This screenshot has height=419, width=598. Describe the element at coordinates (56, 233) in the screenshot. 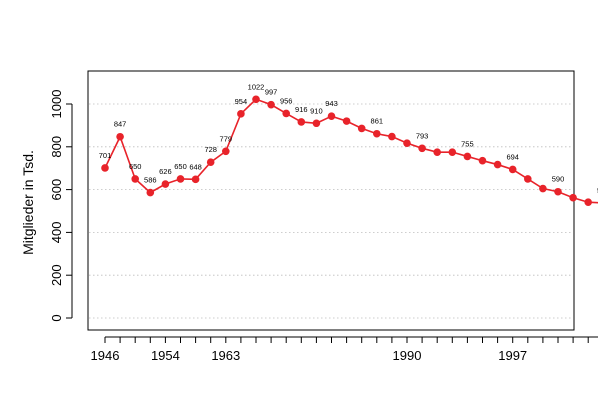

I see `y-tick-label: 400` at that location.